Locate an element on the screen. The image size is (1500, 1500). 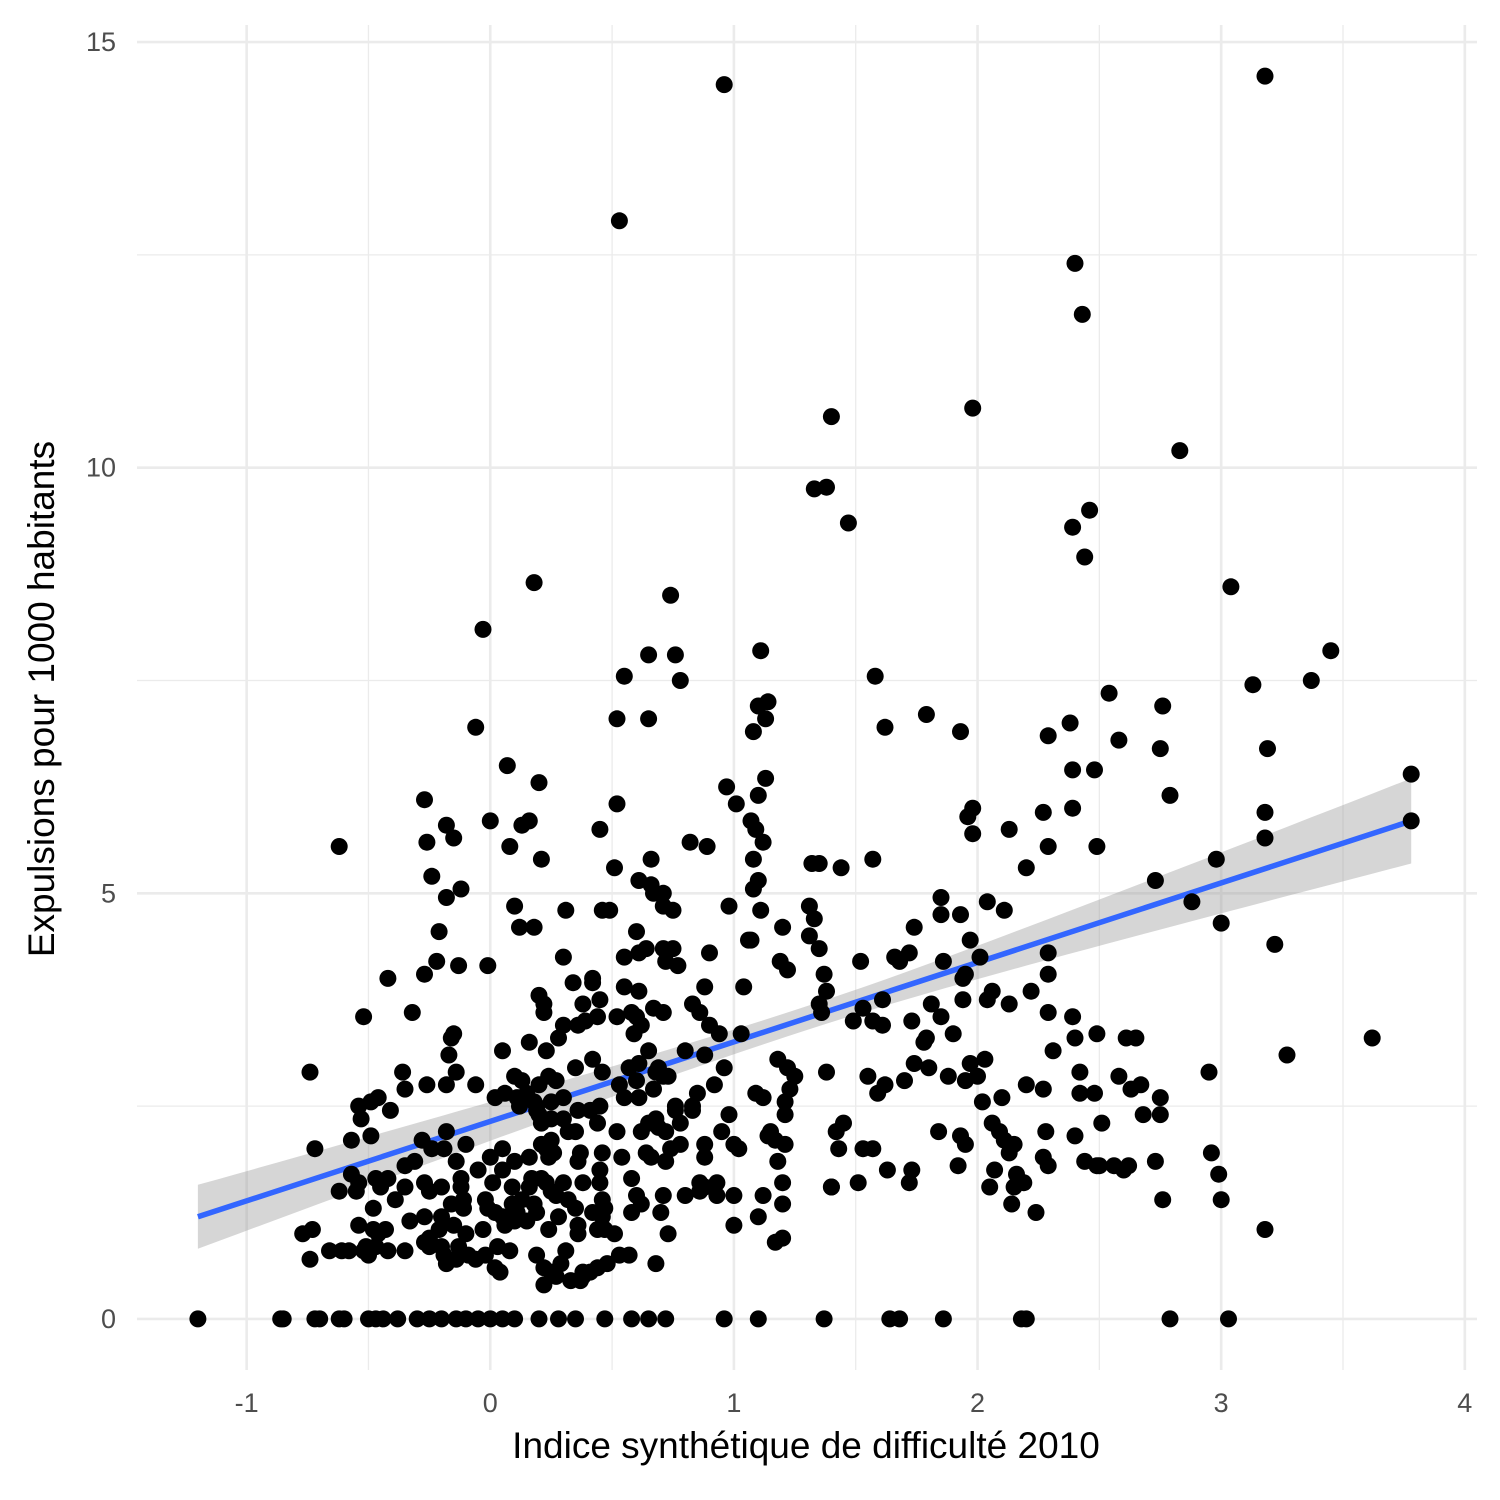
x-tick-label: 0 is located at coordinates (490, 1403).